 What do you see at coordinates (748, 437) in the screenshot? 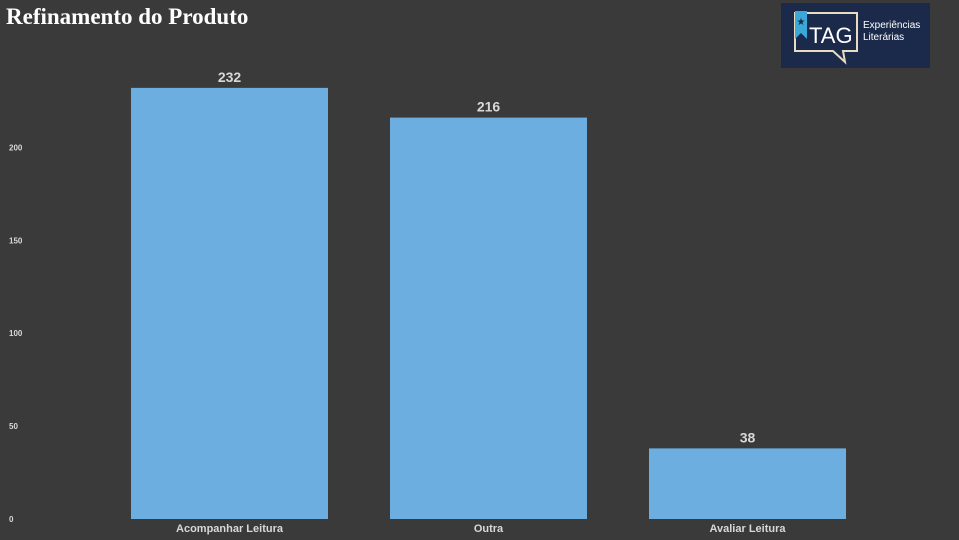
I see `data-label: 38` at bounding box center [748, 437].